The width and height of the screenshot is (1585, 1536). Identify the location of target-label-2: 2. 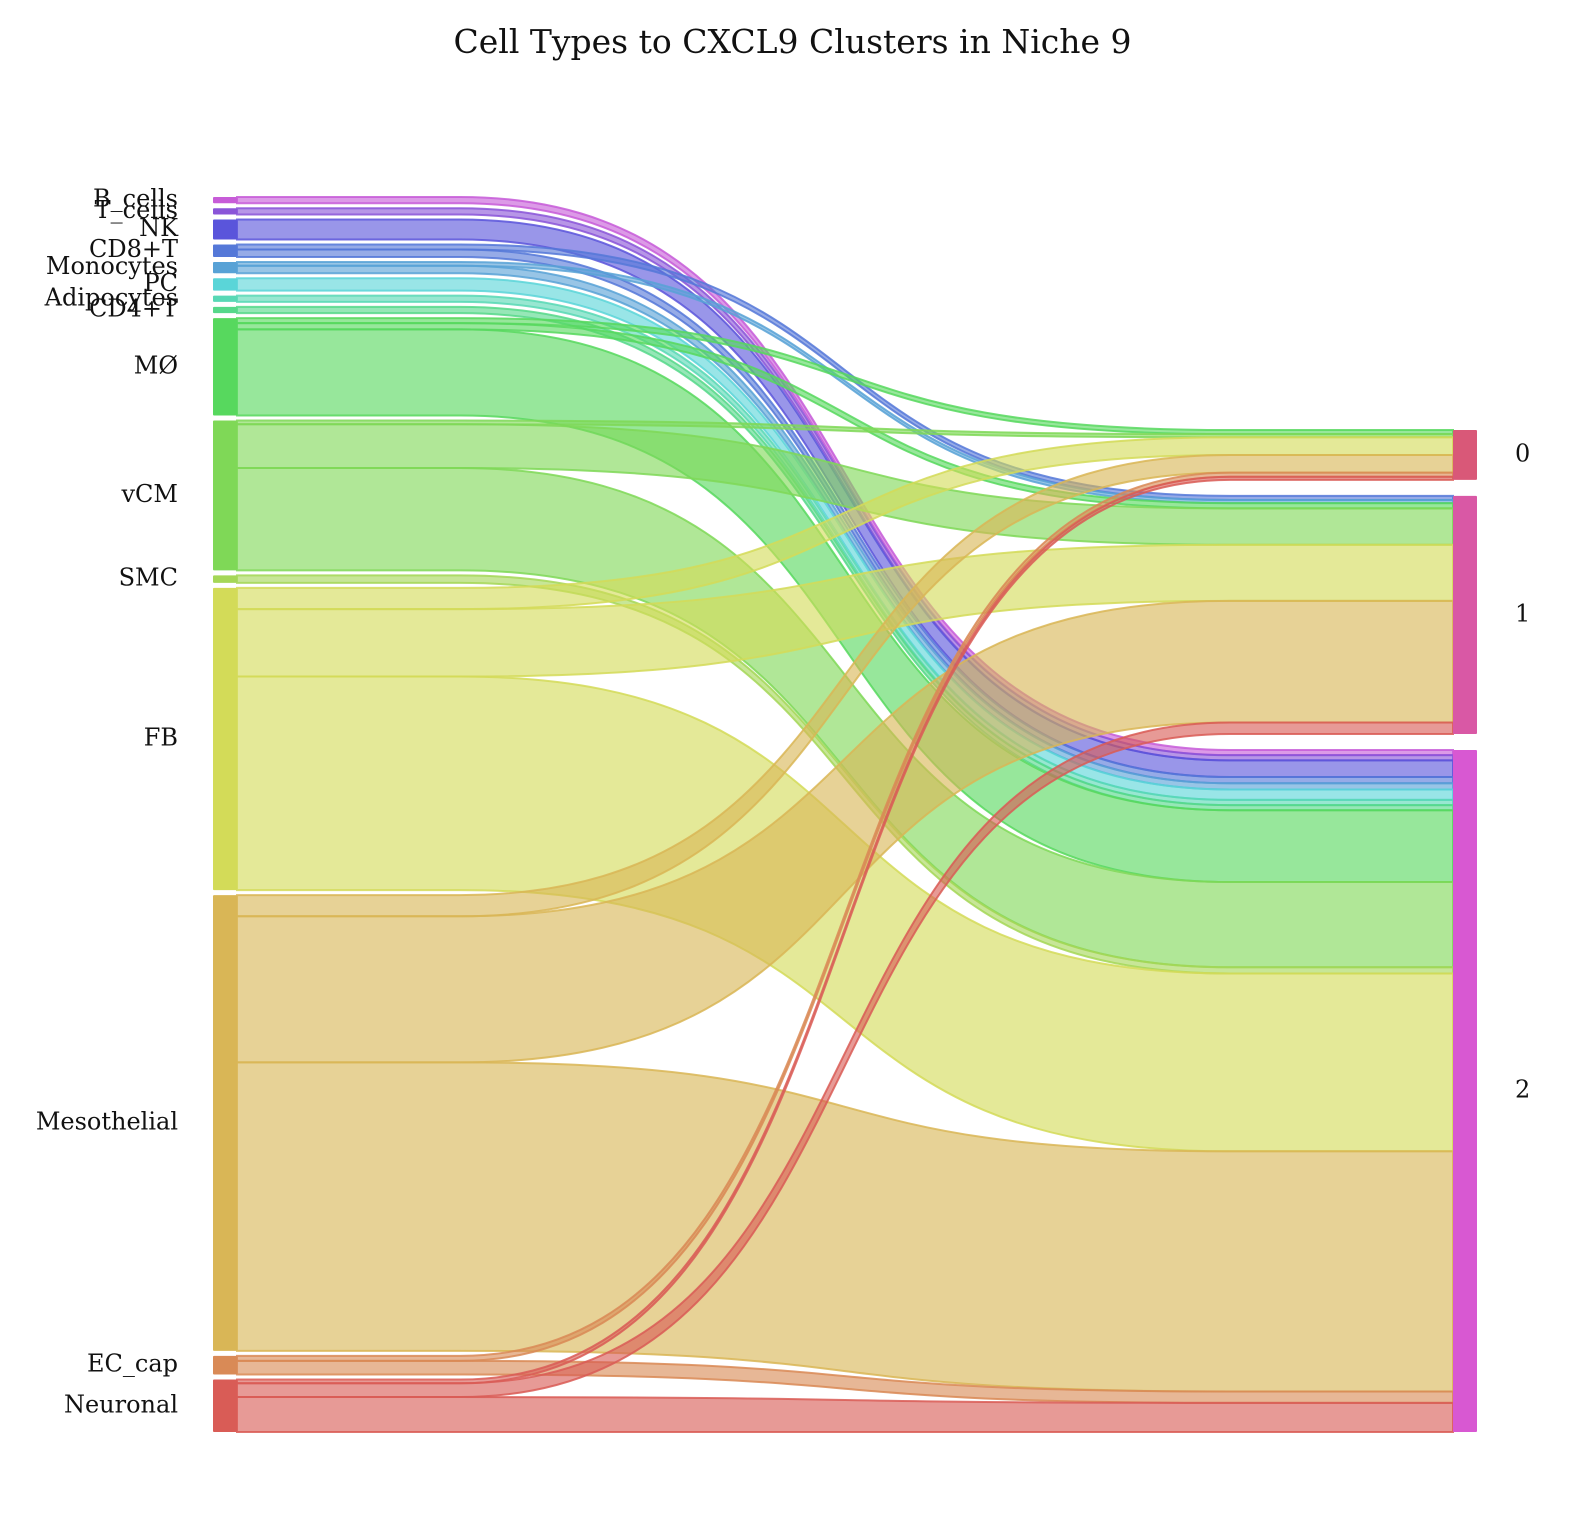
(1522, 1089).